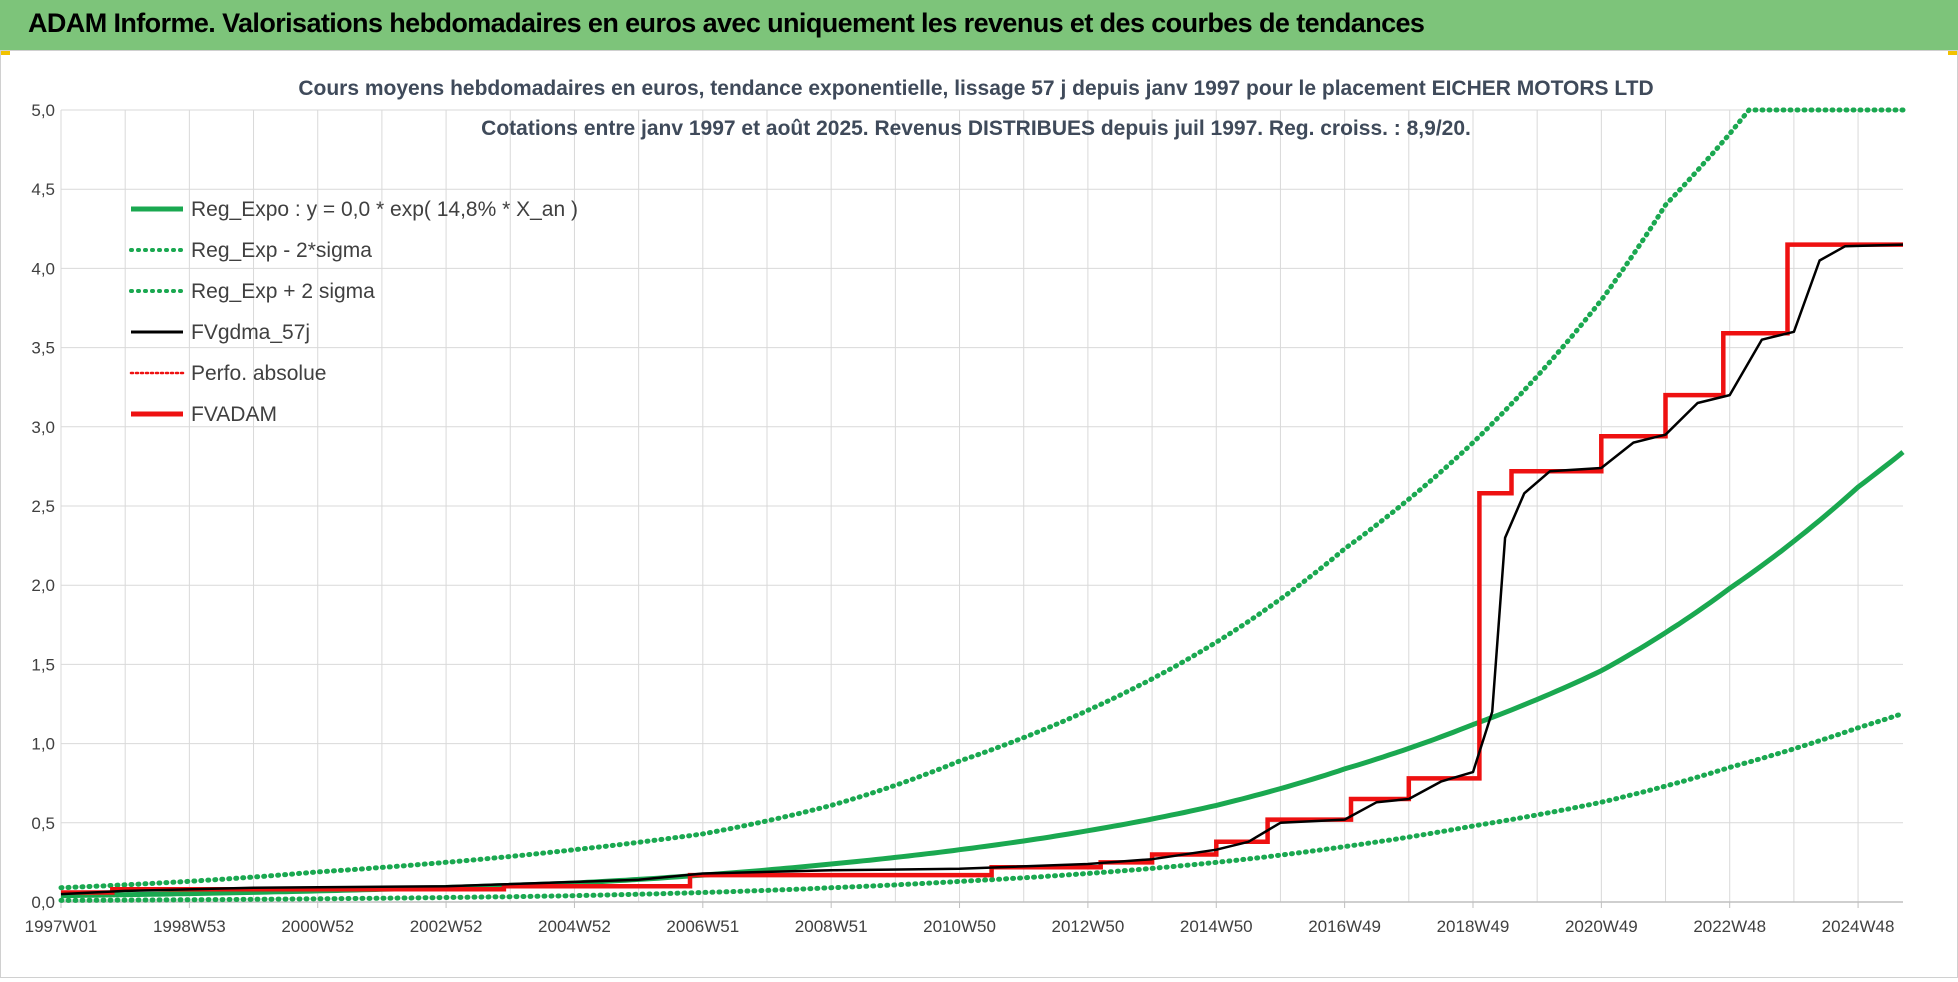 The height and width of the screenshot is (982, 1958). What do you see at coordinates (43, 110) in the screenshot?
I see `y-tick-label: 5,0` at bounding box center [43, 110].